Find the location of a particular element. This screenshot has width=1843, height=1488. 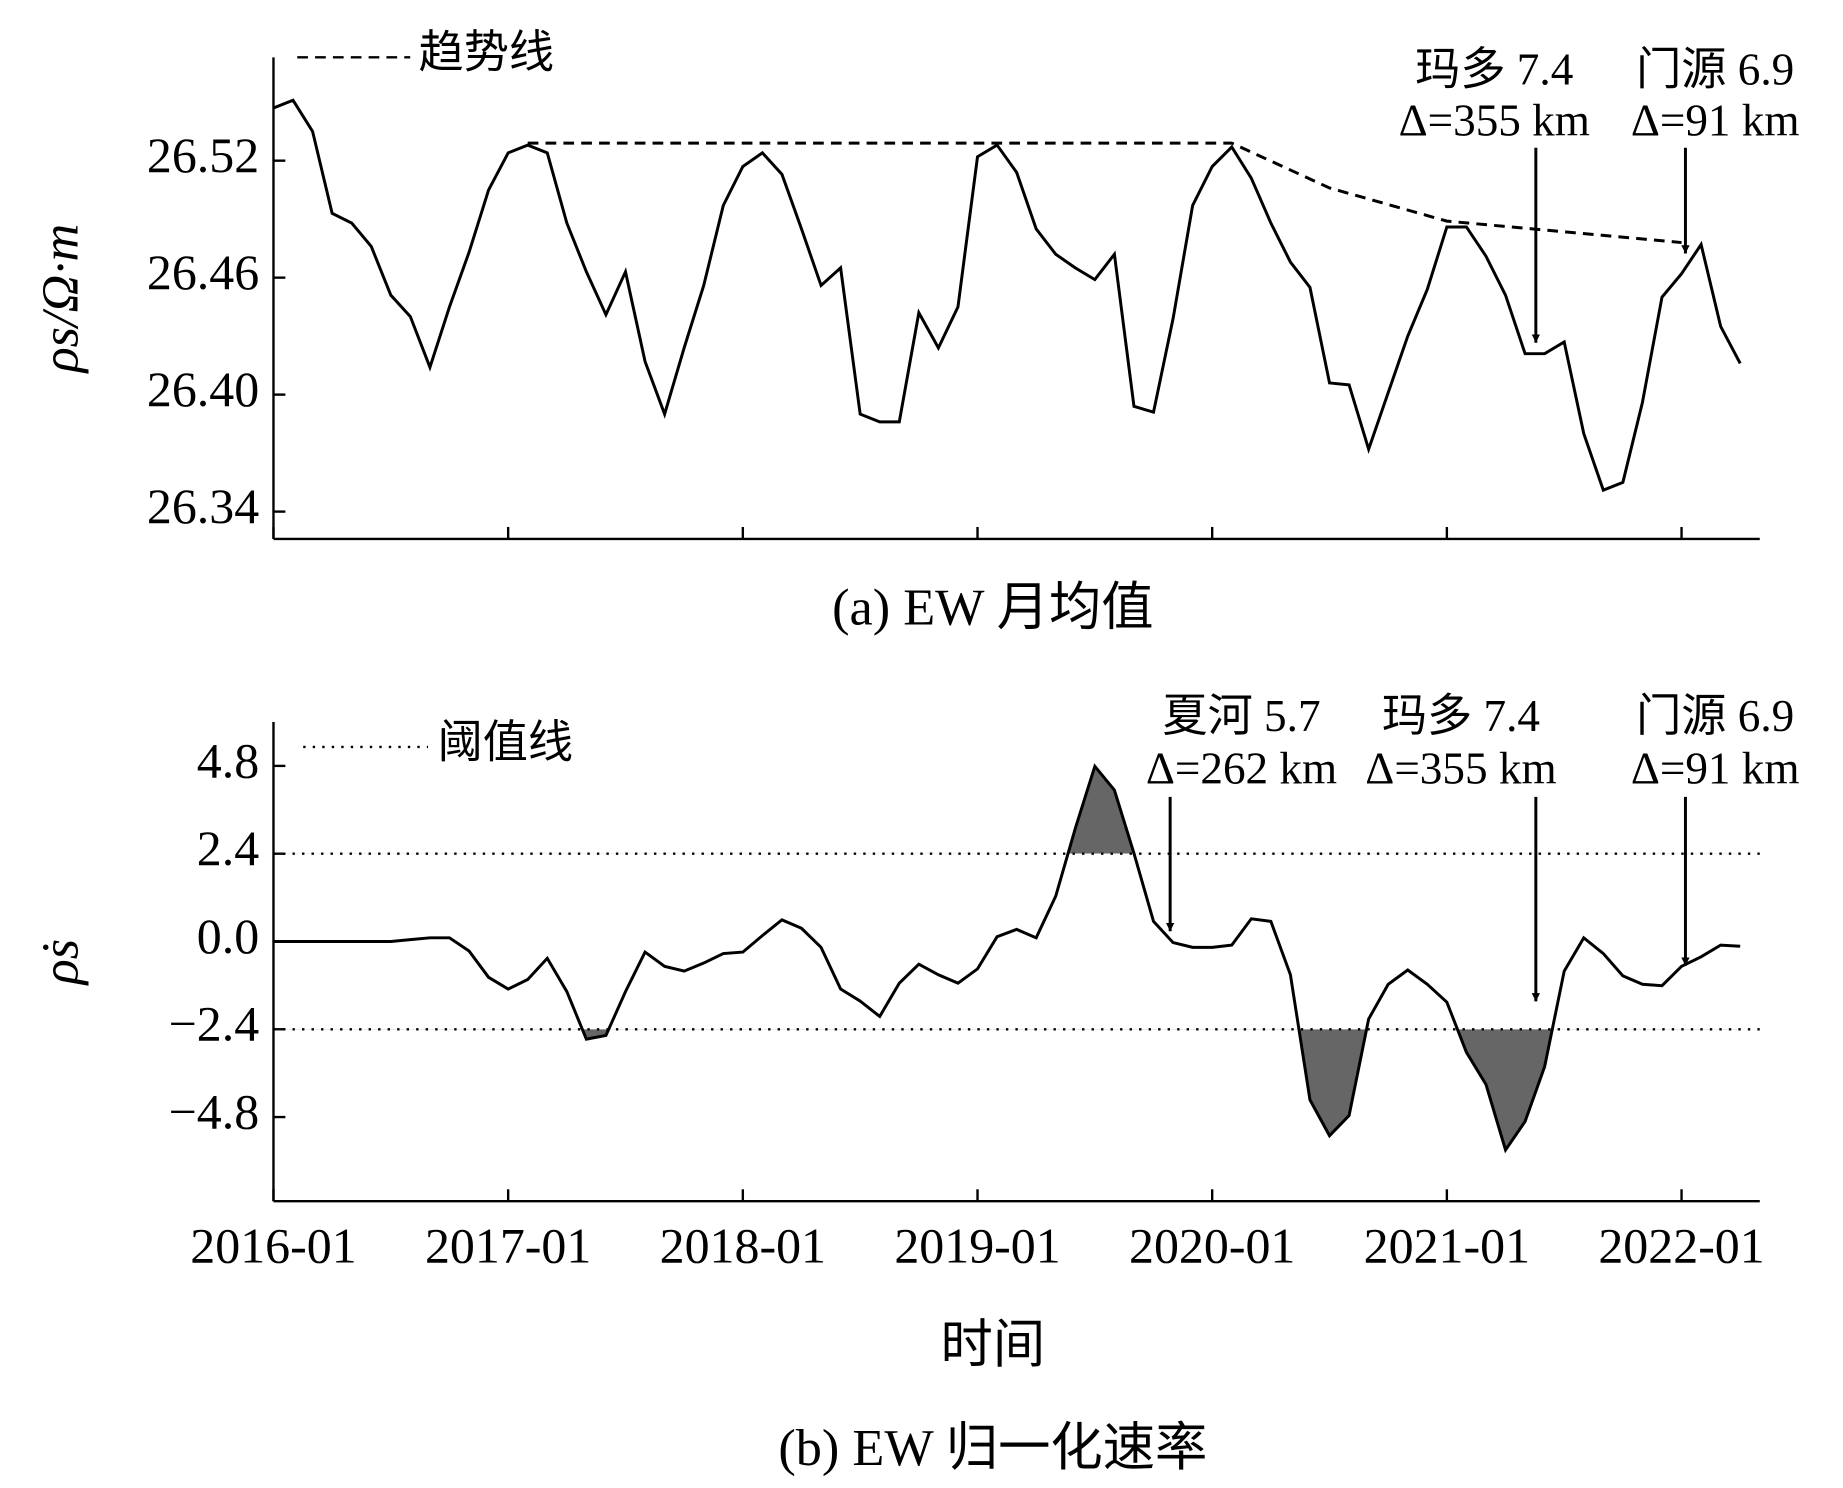

data-line is located at coordinates (1104, 193).